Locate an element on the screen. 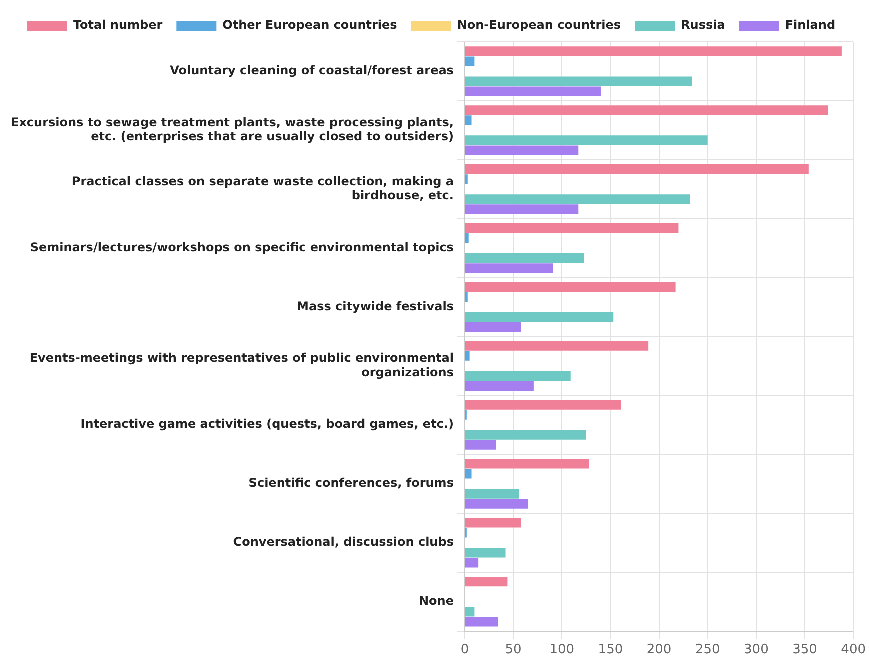 The height and width of the screenshot is (665, 869). y-tick-label: Practical classes on separate waste collection, making a birdhouse, etc. is located at coordinates (263, 188).